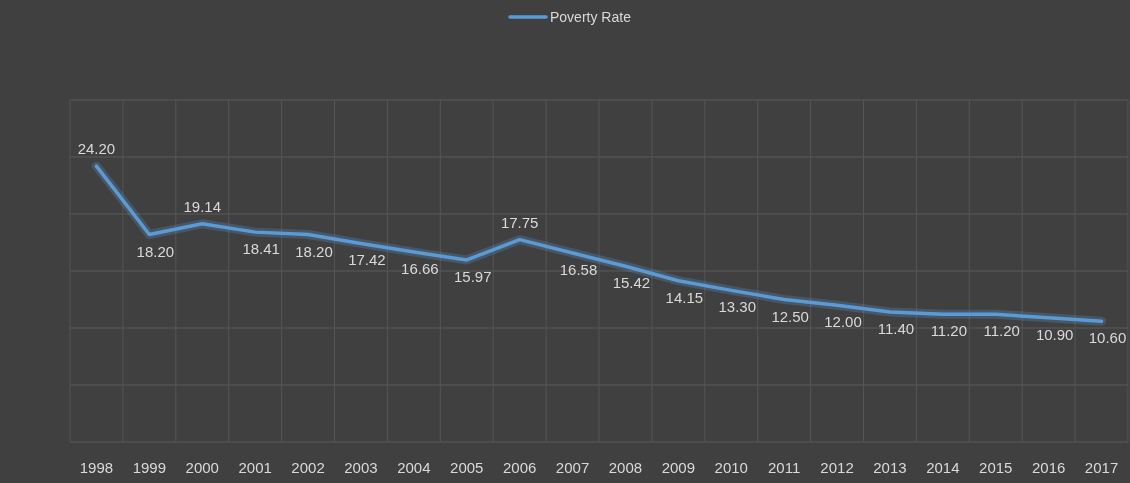  Describe the element at coordinates (678, 467) in the screenshot. I see `x-tick-label: 2009` at that location.